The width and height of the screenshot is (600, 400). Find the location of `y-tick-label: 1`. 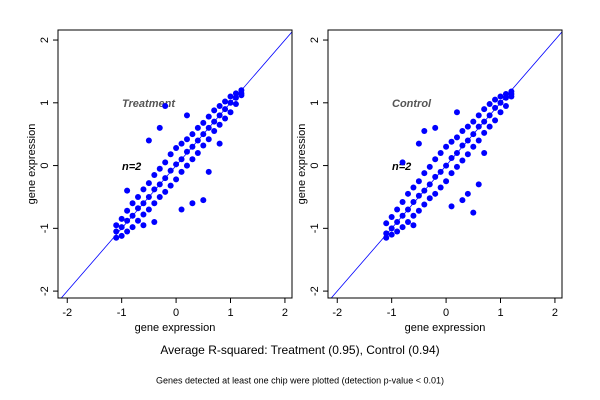

y-tick-label: 1 is located at coordinates (315, 103).